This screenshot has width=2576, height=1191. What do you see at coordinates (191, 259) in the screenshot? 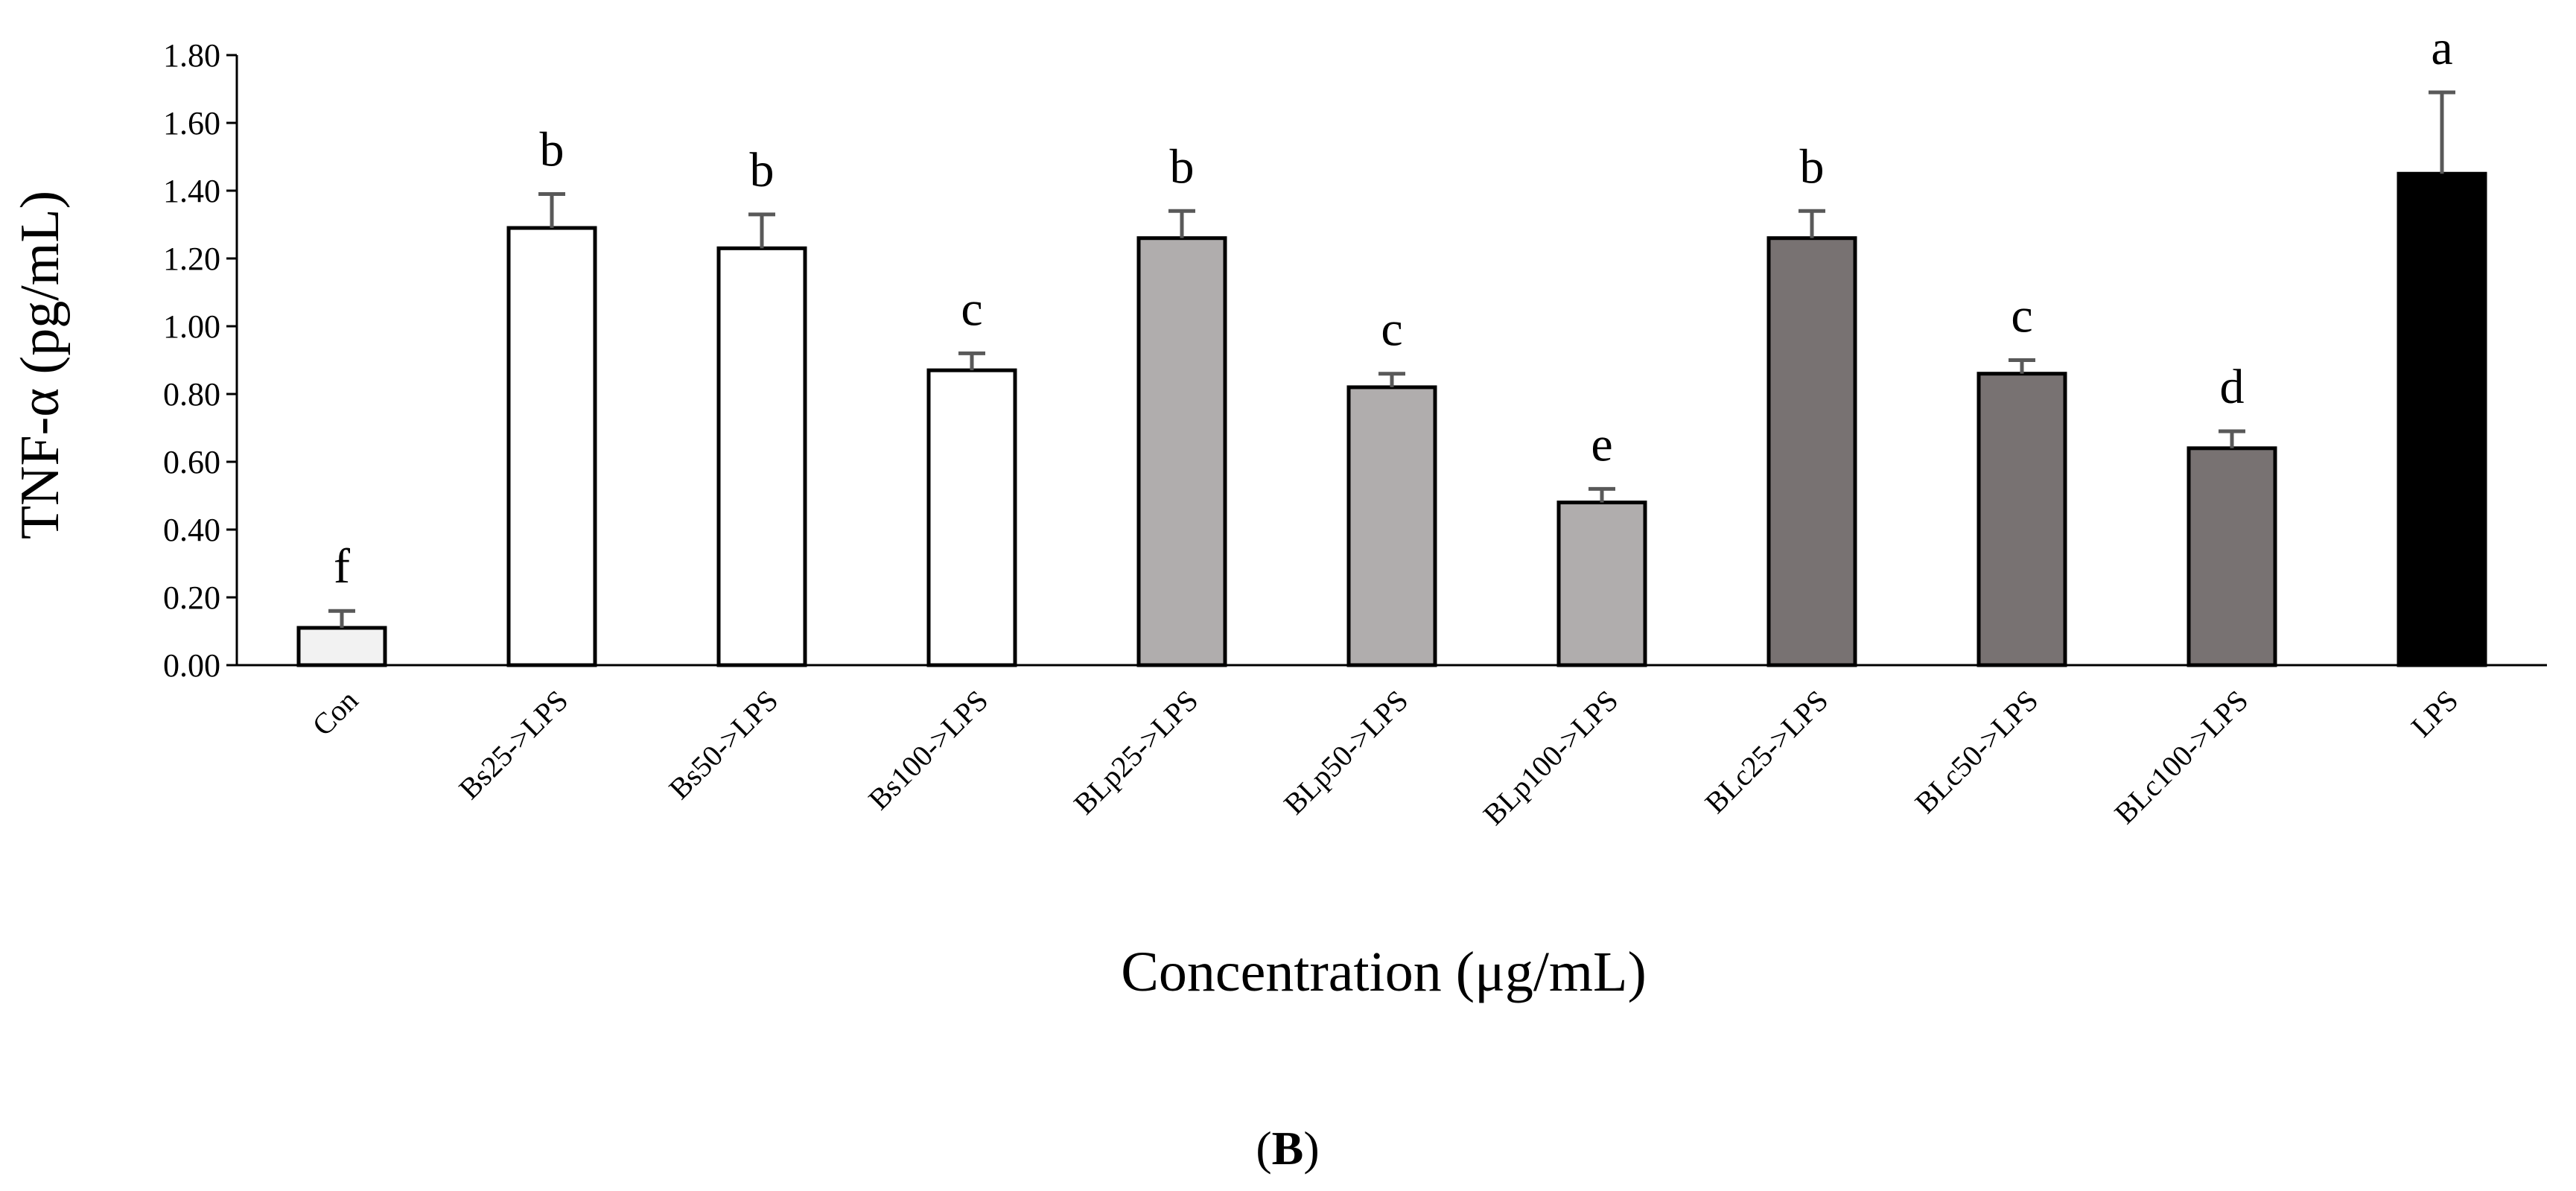
I see `y-tick-label: 1.20` at bounding box center [191, 259].